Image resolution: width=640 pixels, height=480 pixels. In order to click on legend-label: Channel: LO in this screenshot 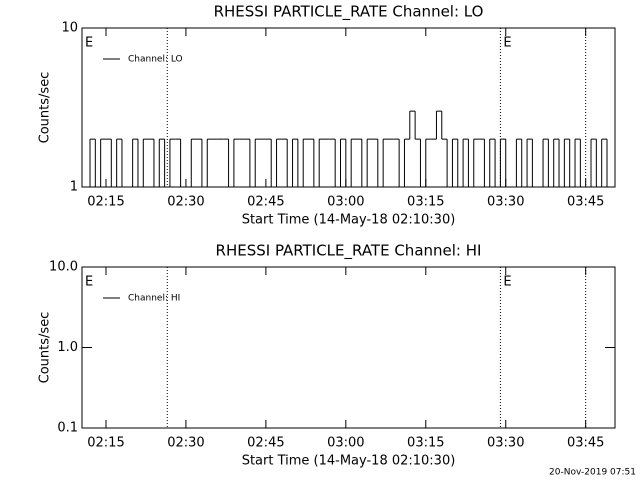, I will do `click(155, 60)`.